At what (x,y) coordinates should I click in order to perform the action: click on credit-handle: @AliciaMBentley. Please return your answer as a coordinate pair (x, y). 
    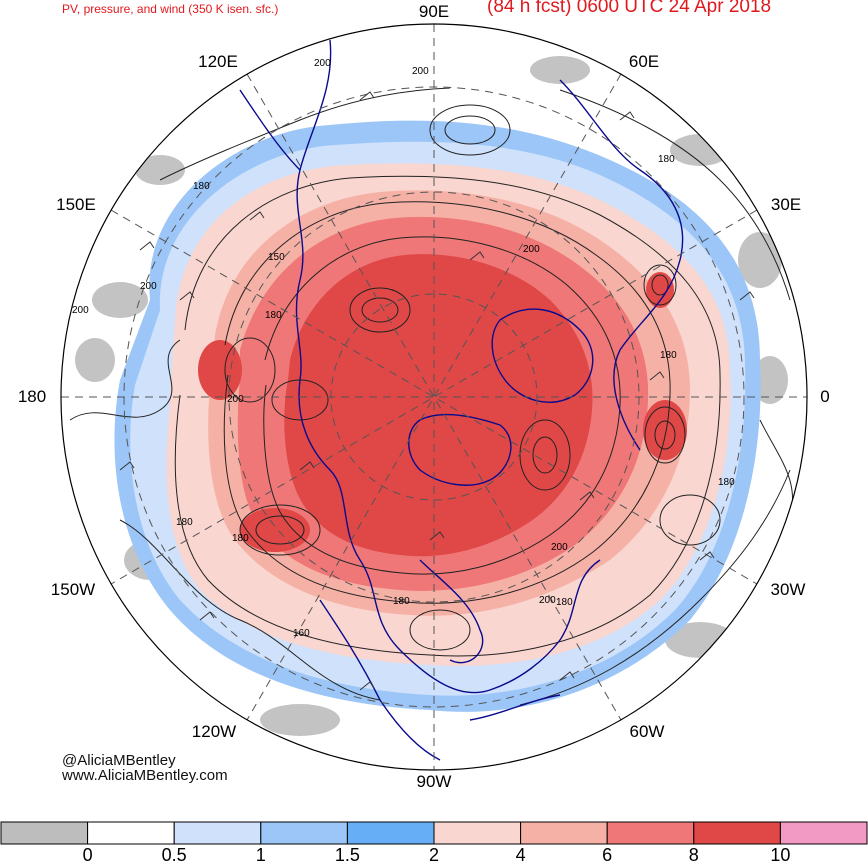
    Looking at the image, I should click on (119, 760).